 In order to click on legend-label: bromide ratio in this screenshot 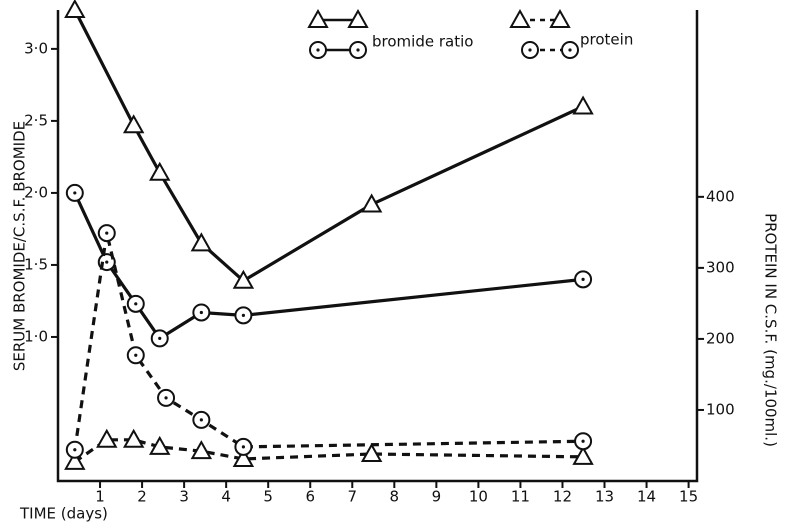, I will do `click(422, 42)`.